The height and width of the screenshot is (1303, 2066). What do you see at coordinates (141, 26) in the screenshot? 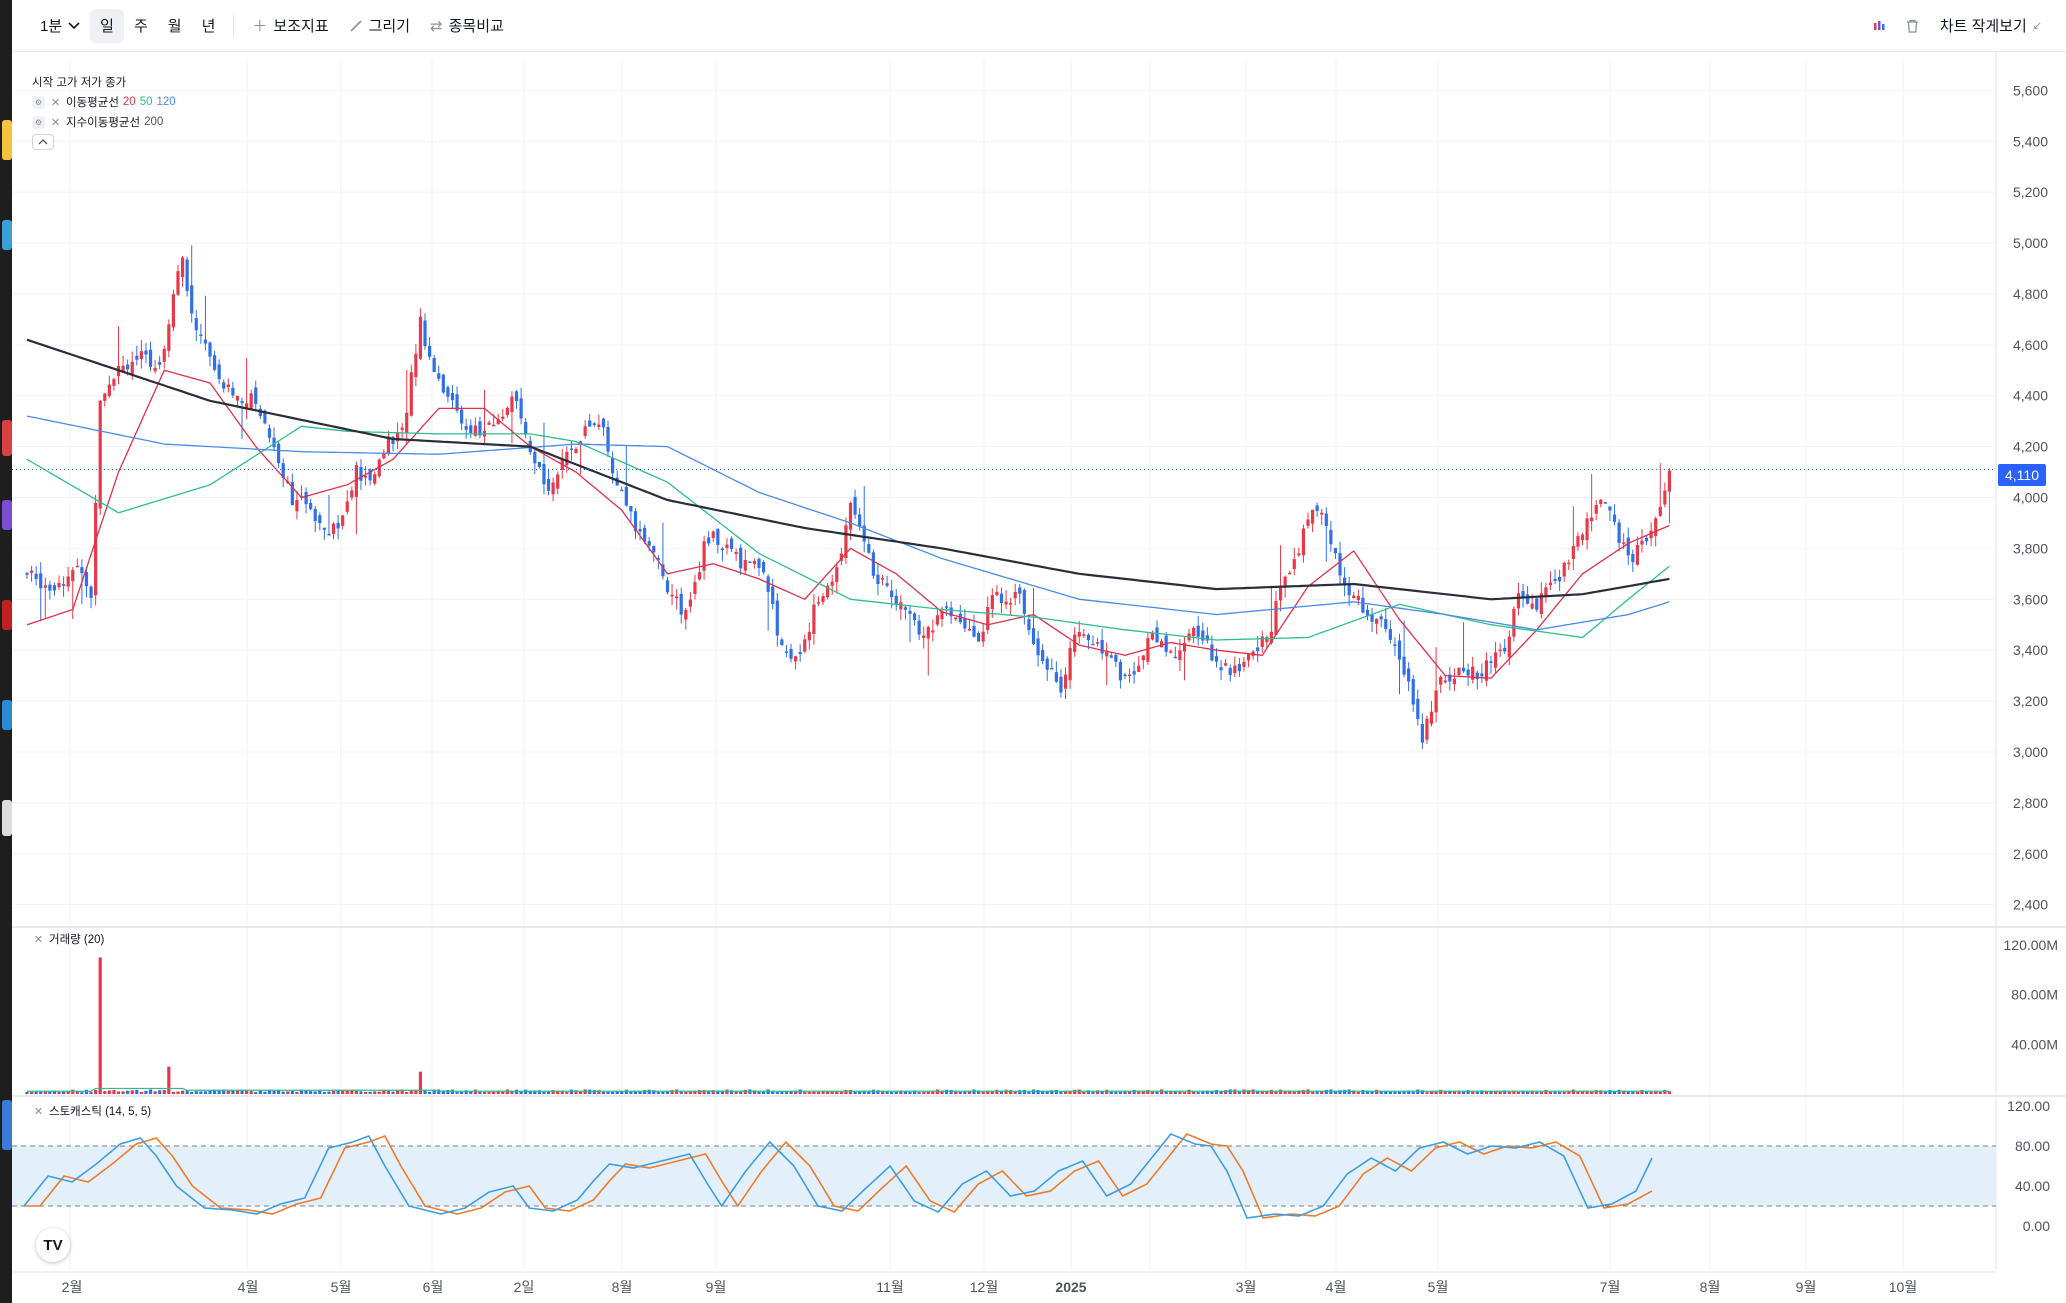
I see `period-tab-week: 주` at bounding box center [141, 26].